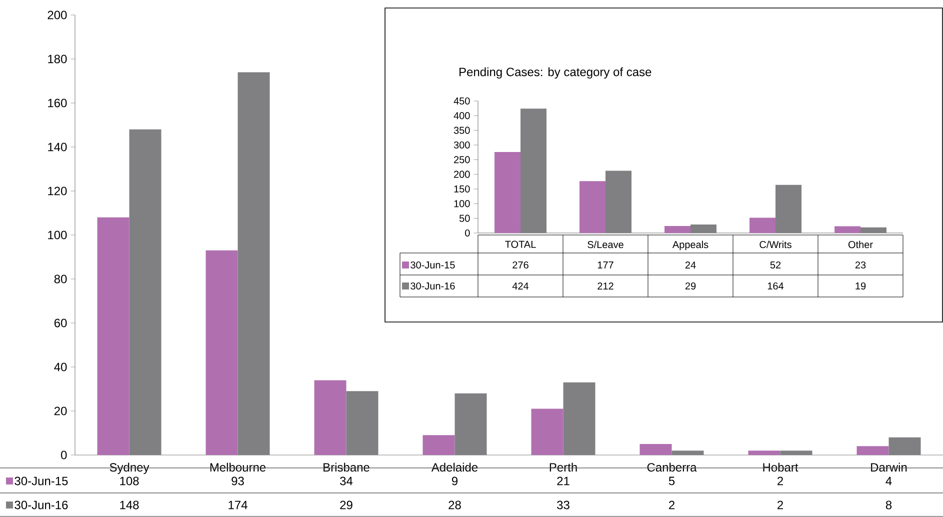  I want to click on y-tick-label: 60, so click(60, 323).